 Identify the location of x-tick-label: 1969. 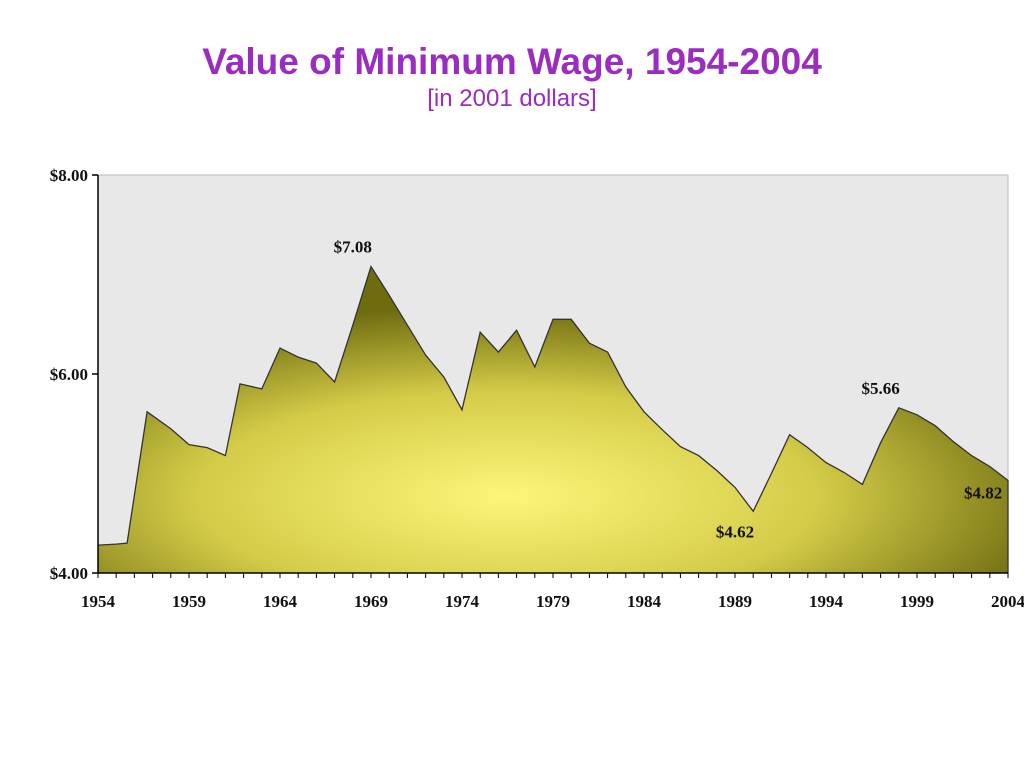
(371, 601).